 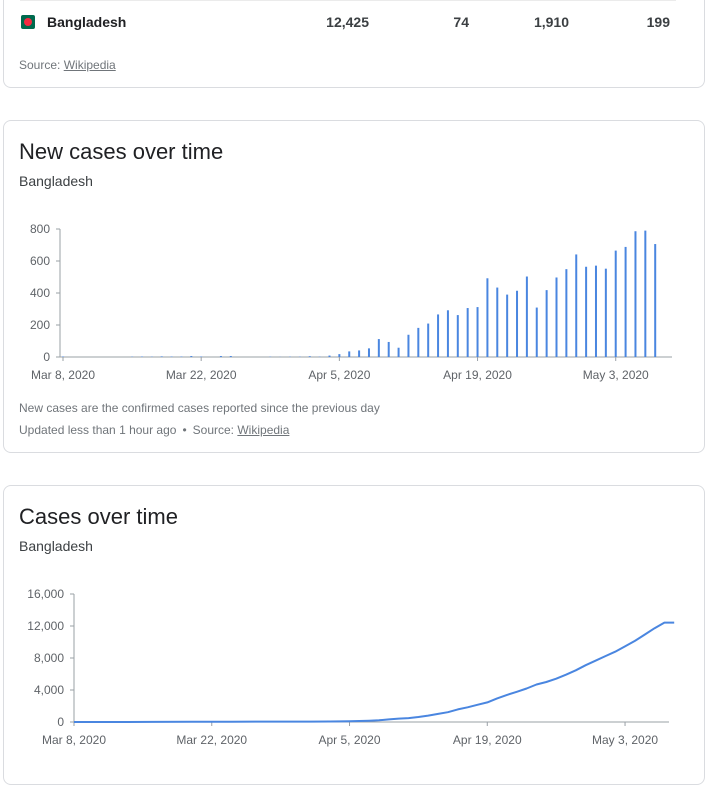 What do you see at coordinates (49, 690) in the screenshot?
I see `y-tick-label: 4,000` at bounding box center [49, 690].